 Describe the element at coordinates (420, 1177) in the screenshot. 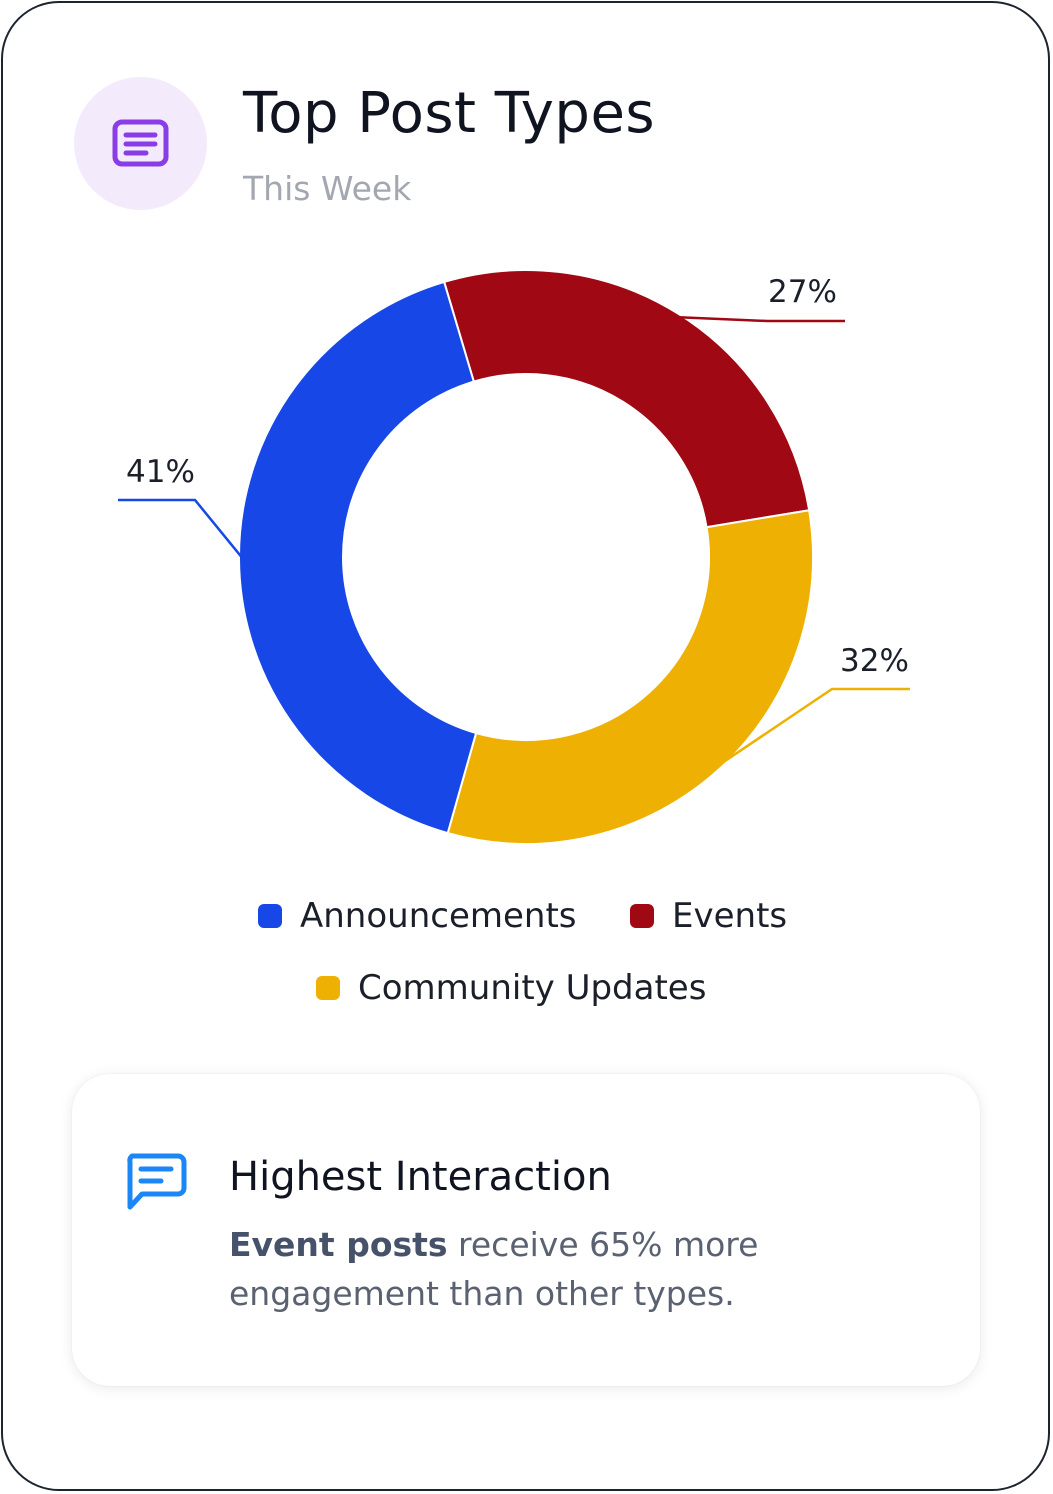

I see `insight-title: Highest Interaction` at that location.